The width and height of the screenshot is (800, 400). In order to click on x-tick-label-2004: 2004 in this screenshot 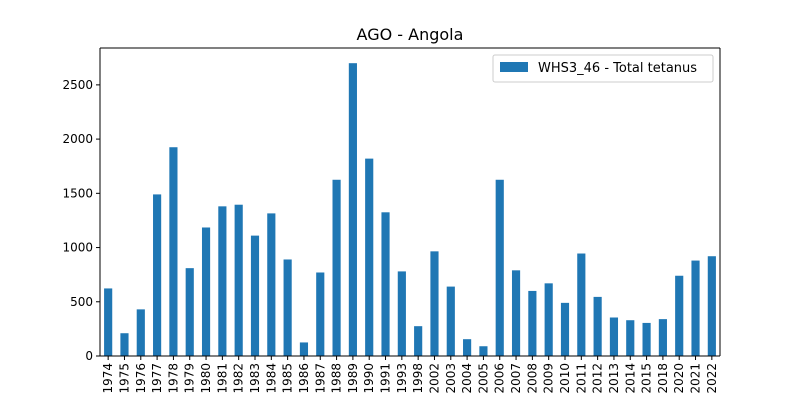, I will do `click(467, 378)`.